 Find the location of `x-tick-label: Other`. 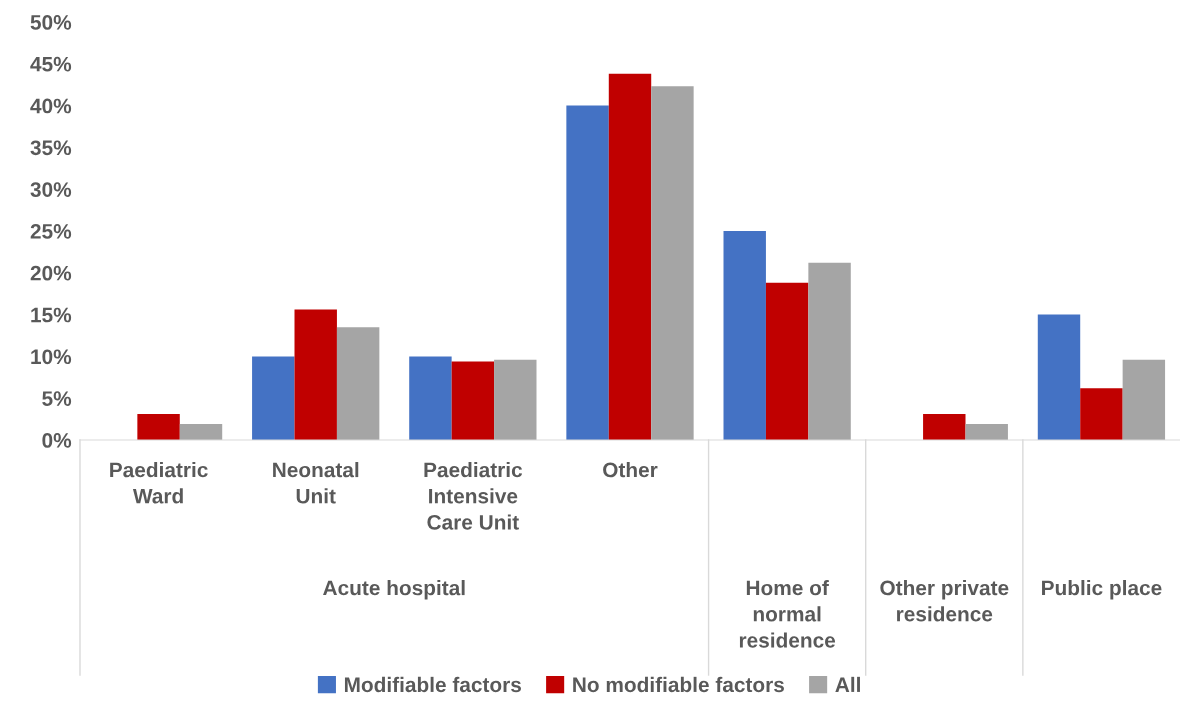

x-tick-label: Other is located at coordinates (630, 470).